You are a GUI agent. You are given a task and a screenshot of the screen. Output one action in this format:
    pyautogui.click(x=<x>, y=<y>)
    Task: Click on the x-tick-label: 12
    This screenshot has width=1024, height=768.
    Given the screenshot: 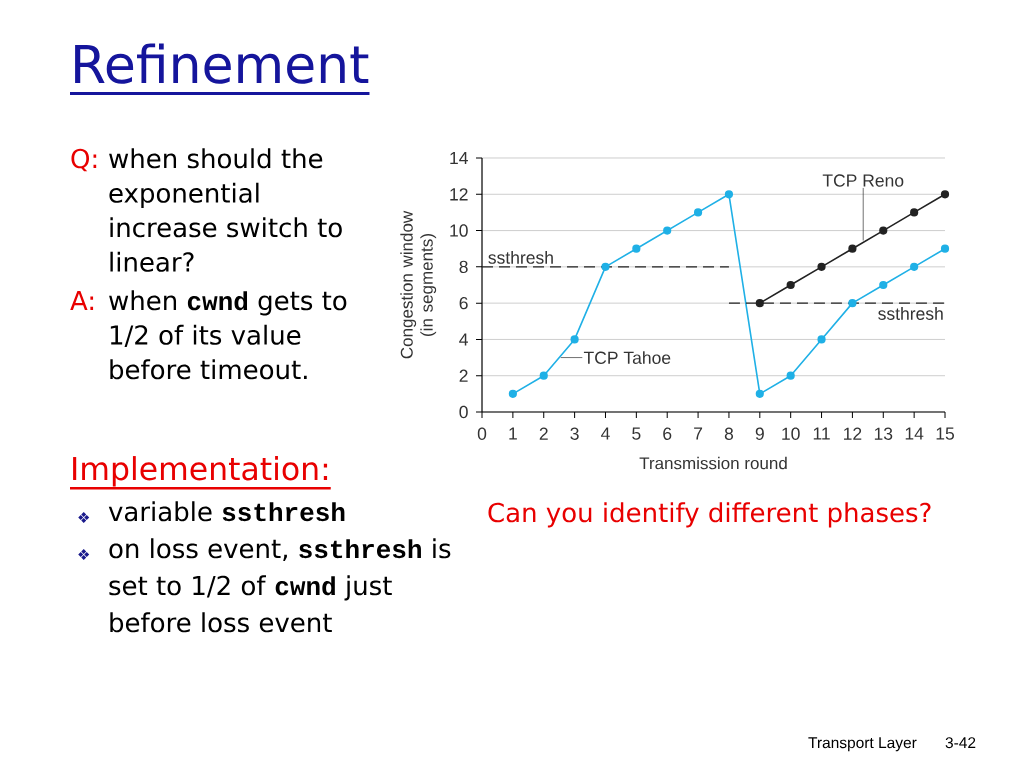 What is the action you would take?
    pyautogui.click(x=853, y=433)
    